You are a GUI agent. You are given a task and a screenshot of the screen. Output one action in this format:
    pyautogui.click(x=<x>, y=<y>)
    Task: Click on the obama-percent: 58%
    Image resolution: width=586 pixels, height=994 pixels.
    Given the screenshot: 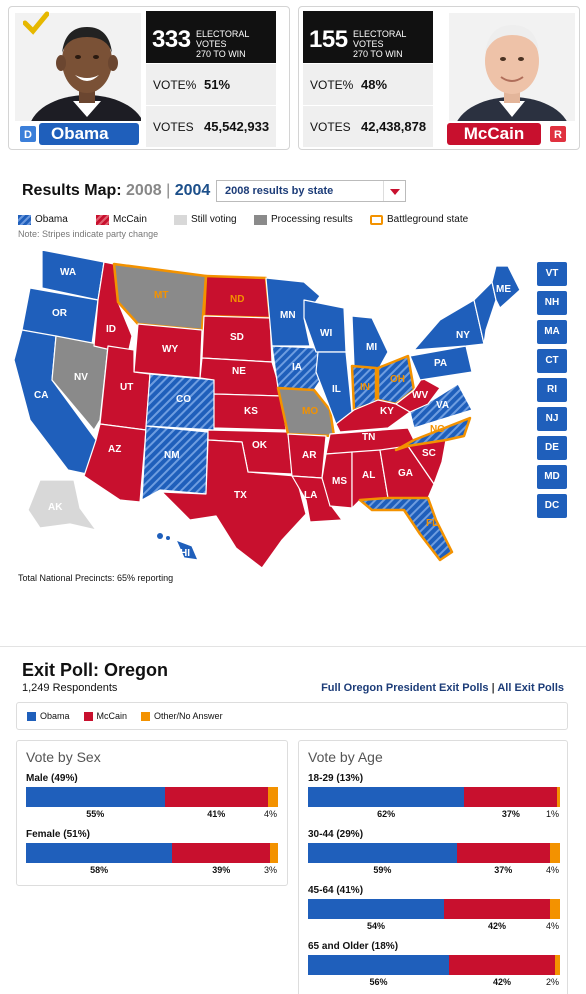 What is the action you would take?
    pyautogui.click(x=99, y=870)
    